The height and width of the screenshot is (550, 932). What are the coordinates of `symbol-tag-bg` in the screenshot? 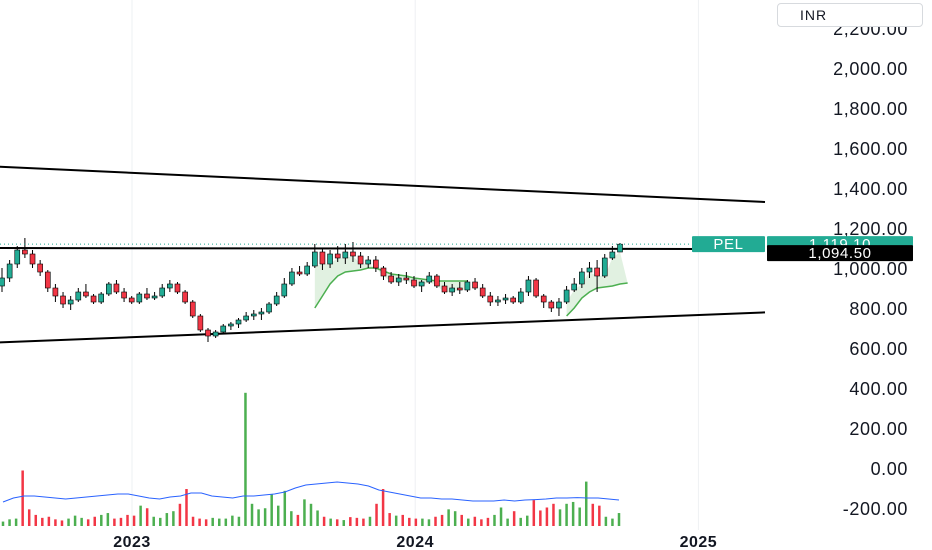 It's located at (728, 244).